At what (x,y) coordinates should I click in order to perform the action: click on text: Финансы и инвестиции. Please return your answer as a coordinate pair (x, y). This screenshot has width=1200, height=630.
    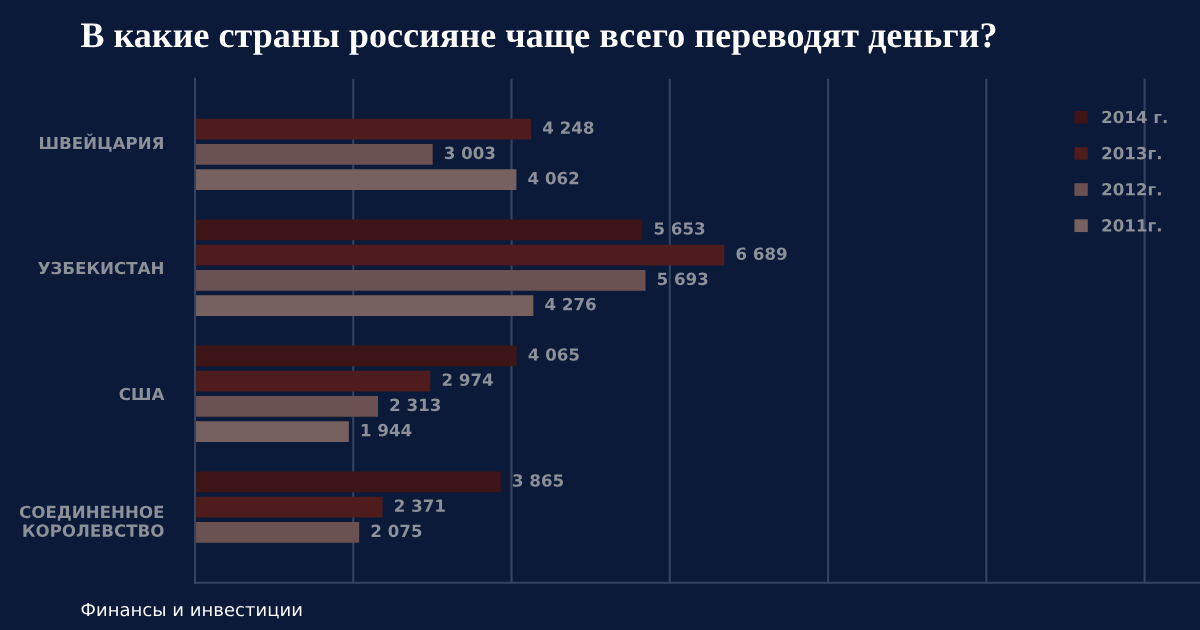
    Looking at the image, I should click on (191, 610).